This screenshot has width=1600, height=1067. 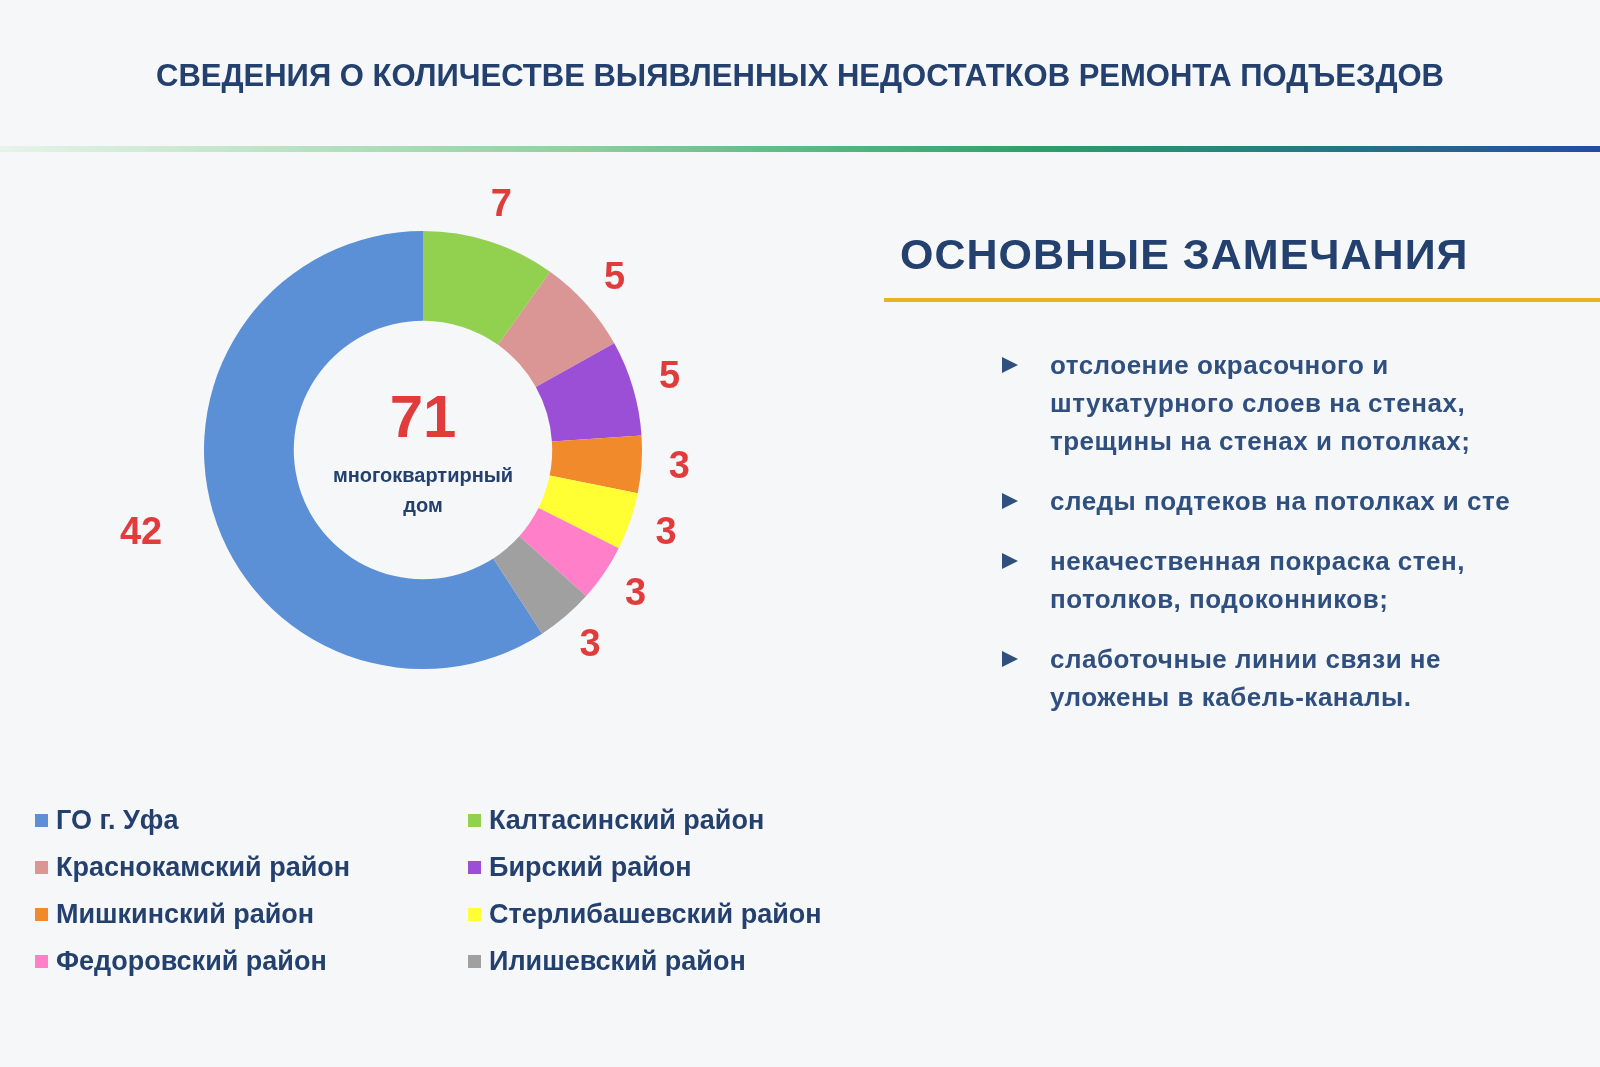 I want to click on legend-label: Бирский район, so click(x=590, y=867).